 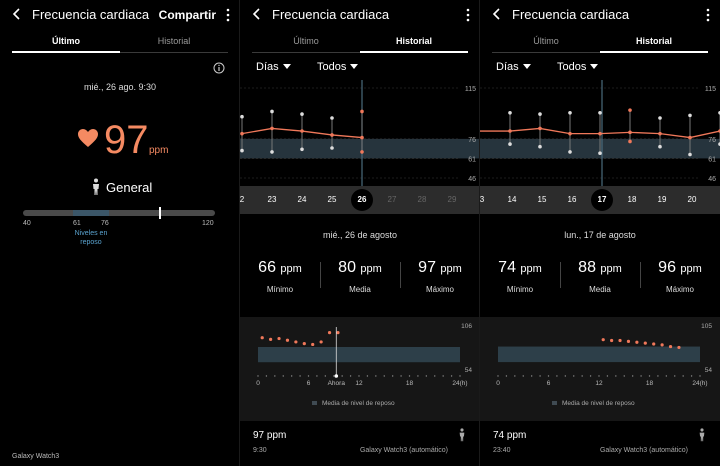 What do you see at coordinates (712, 179) in the screenshot?
I see `y-tick-label: 46` at bounding box center [712, 179].